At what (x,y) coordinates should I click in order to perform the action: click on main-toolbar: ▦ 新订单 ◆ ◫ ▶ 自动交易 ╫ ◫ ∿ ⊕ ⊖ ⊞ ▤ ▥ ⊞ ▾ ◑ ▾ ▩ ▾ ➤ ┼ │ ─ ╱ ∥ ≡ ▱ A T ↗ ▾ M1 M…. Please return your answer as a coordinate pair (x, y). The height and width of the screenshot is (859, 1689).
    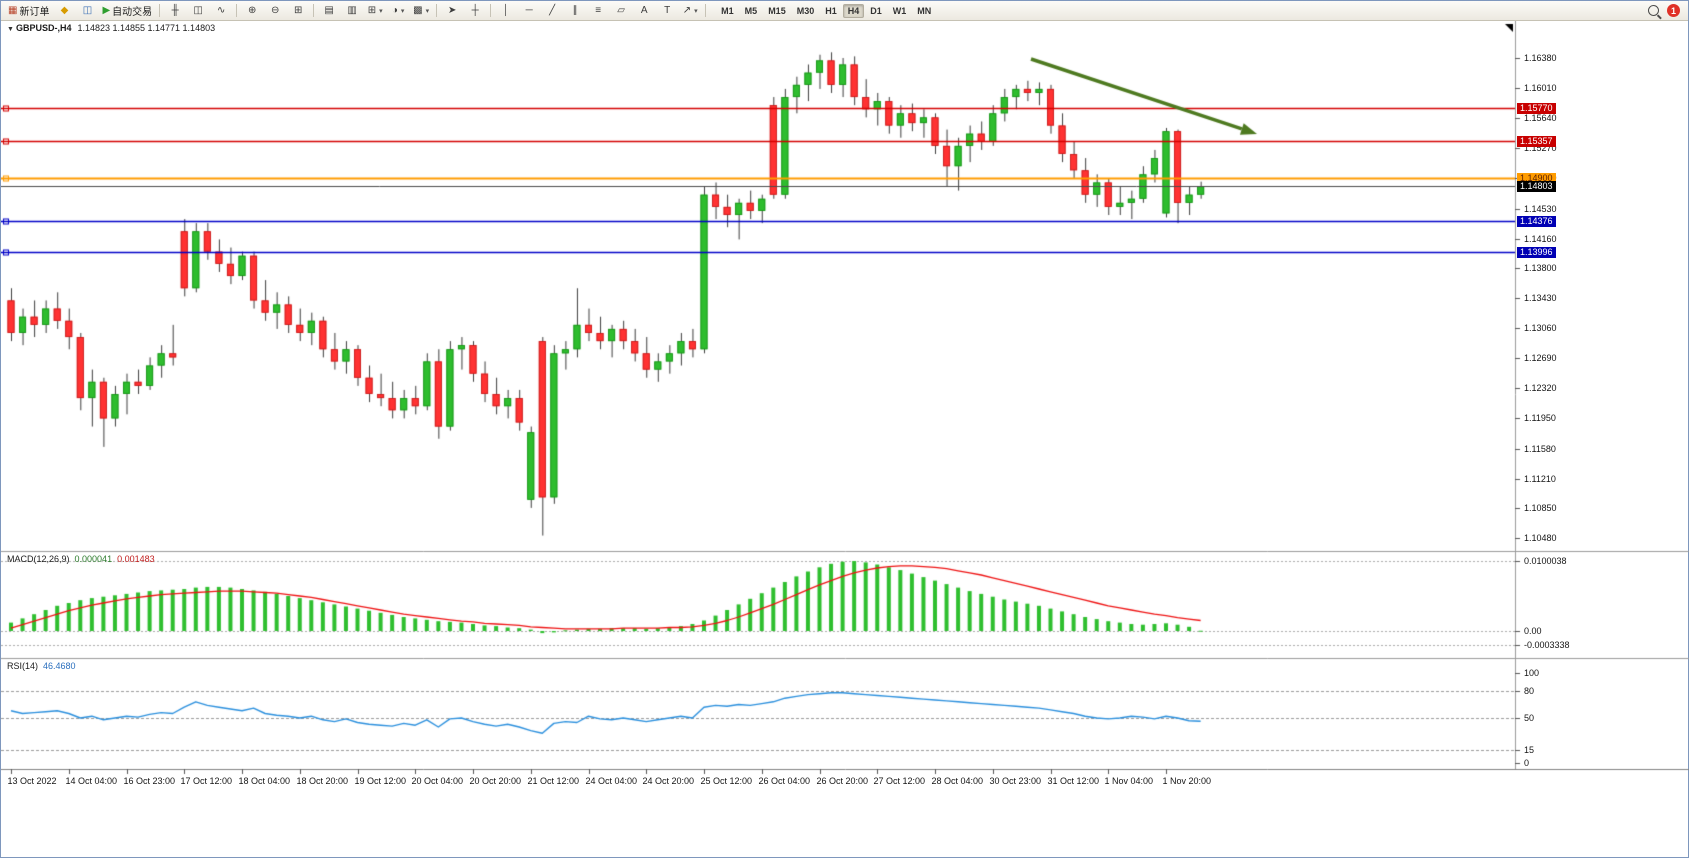
    Looking at the image, I should click on (844, 11).